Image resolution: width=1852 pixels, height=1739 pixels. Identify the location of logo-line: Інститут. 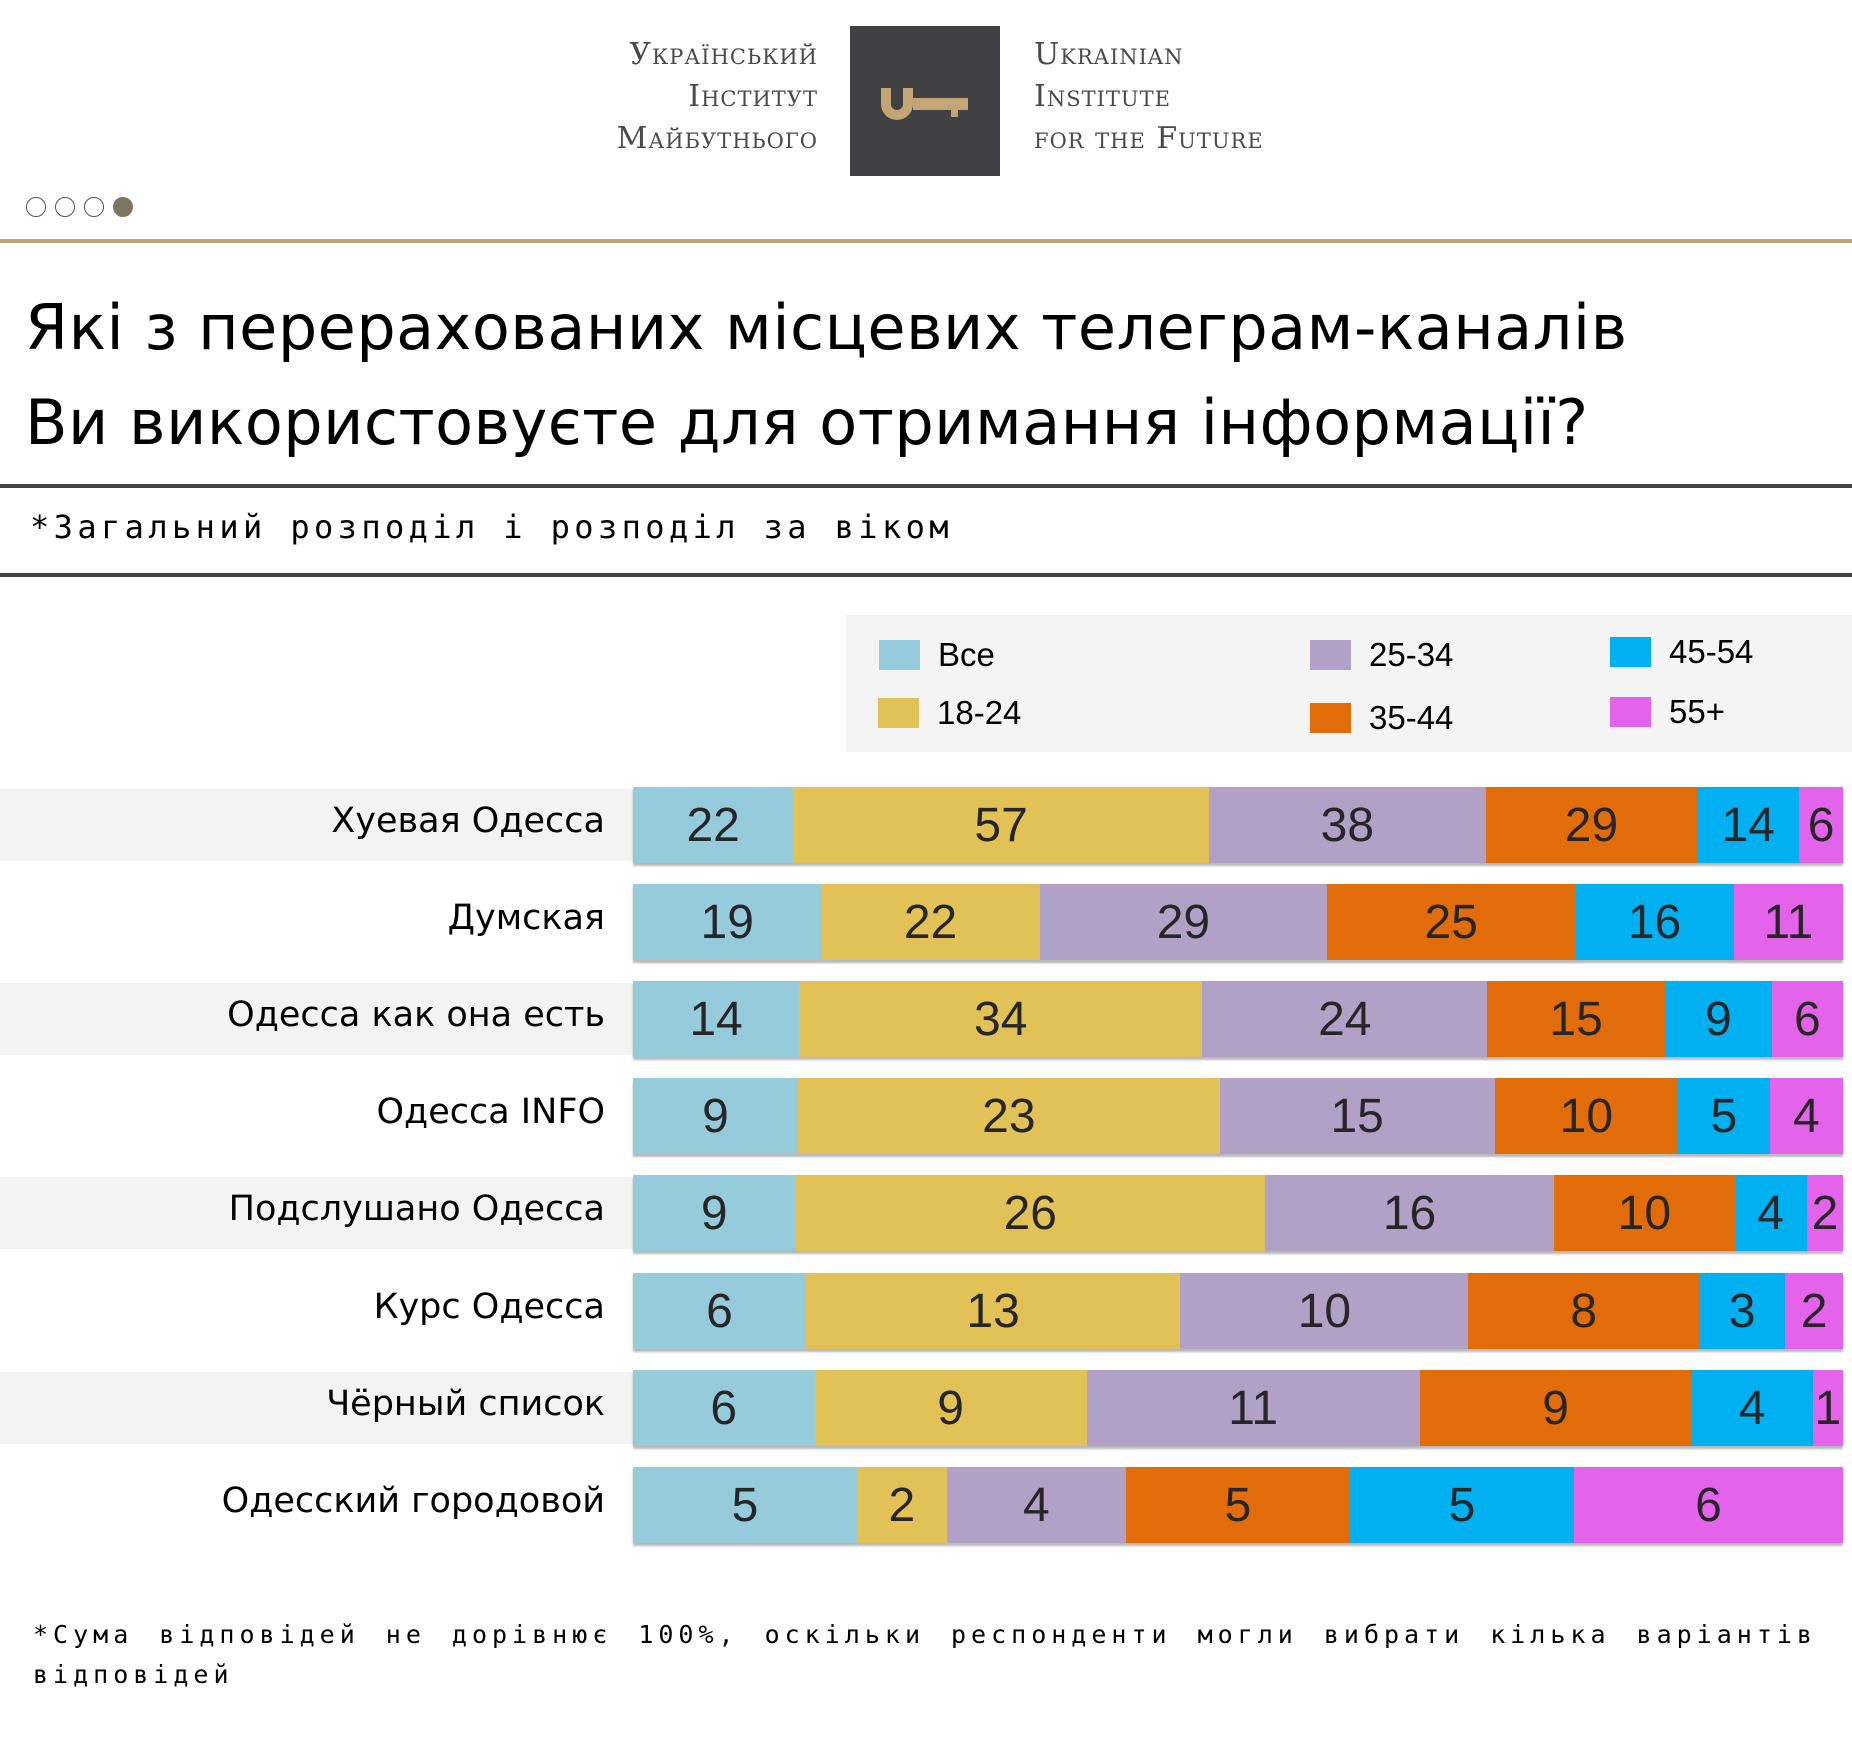
(753, 96).